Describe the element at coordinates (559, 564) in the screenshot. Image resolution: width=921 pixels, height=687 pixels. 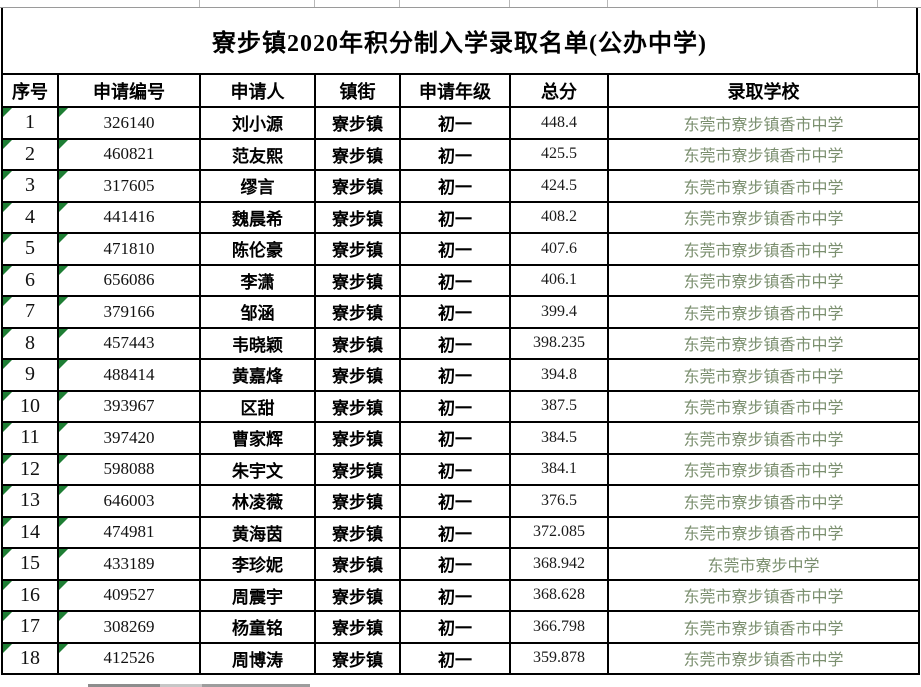
I see `cell-total-score: 368.942` at that location.